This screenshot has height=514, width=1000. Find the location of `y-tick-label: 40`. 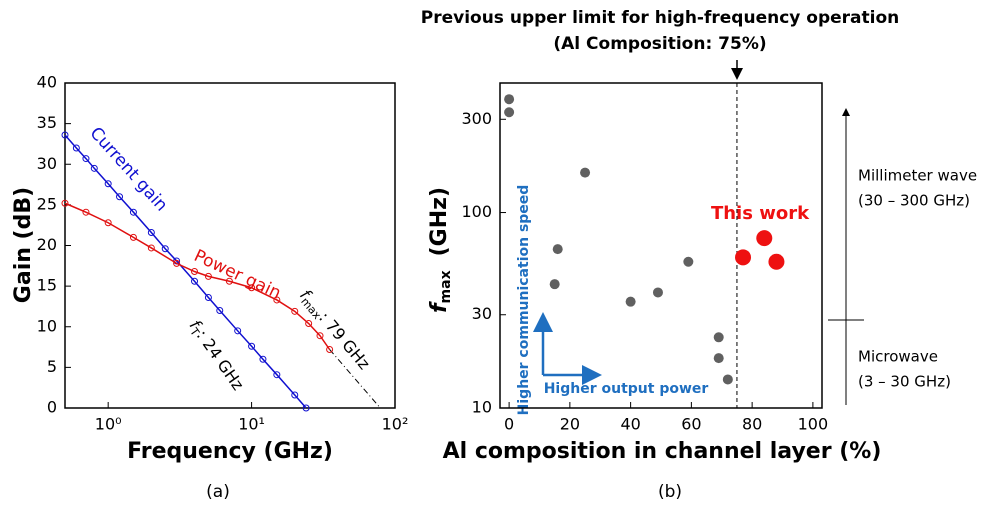

y-tick-label: 40 is located at coordinates (47, 82).